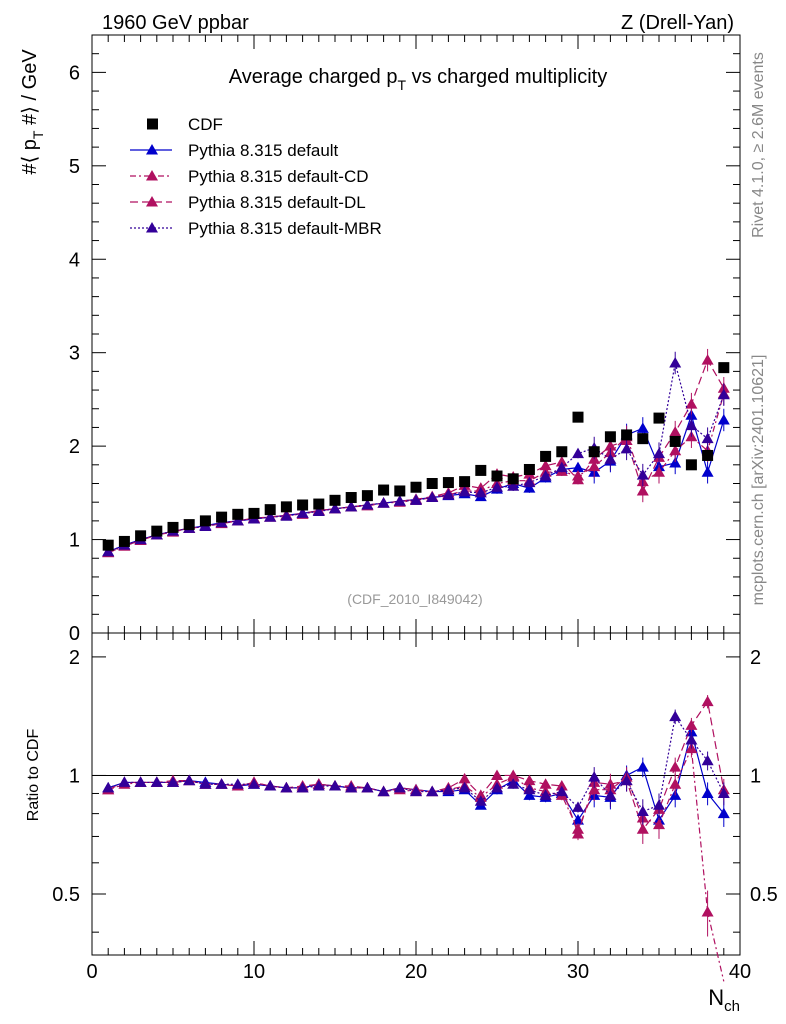 The image size is (786, 1024). What do you see at coordinates (74, 541) in the screenshot?
I see `y-tick-label: 1` at bounding box center [74, 541].